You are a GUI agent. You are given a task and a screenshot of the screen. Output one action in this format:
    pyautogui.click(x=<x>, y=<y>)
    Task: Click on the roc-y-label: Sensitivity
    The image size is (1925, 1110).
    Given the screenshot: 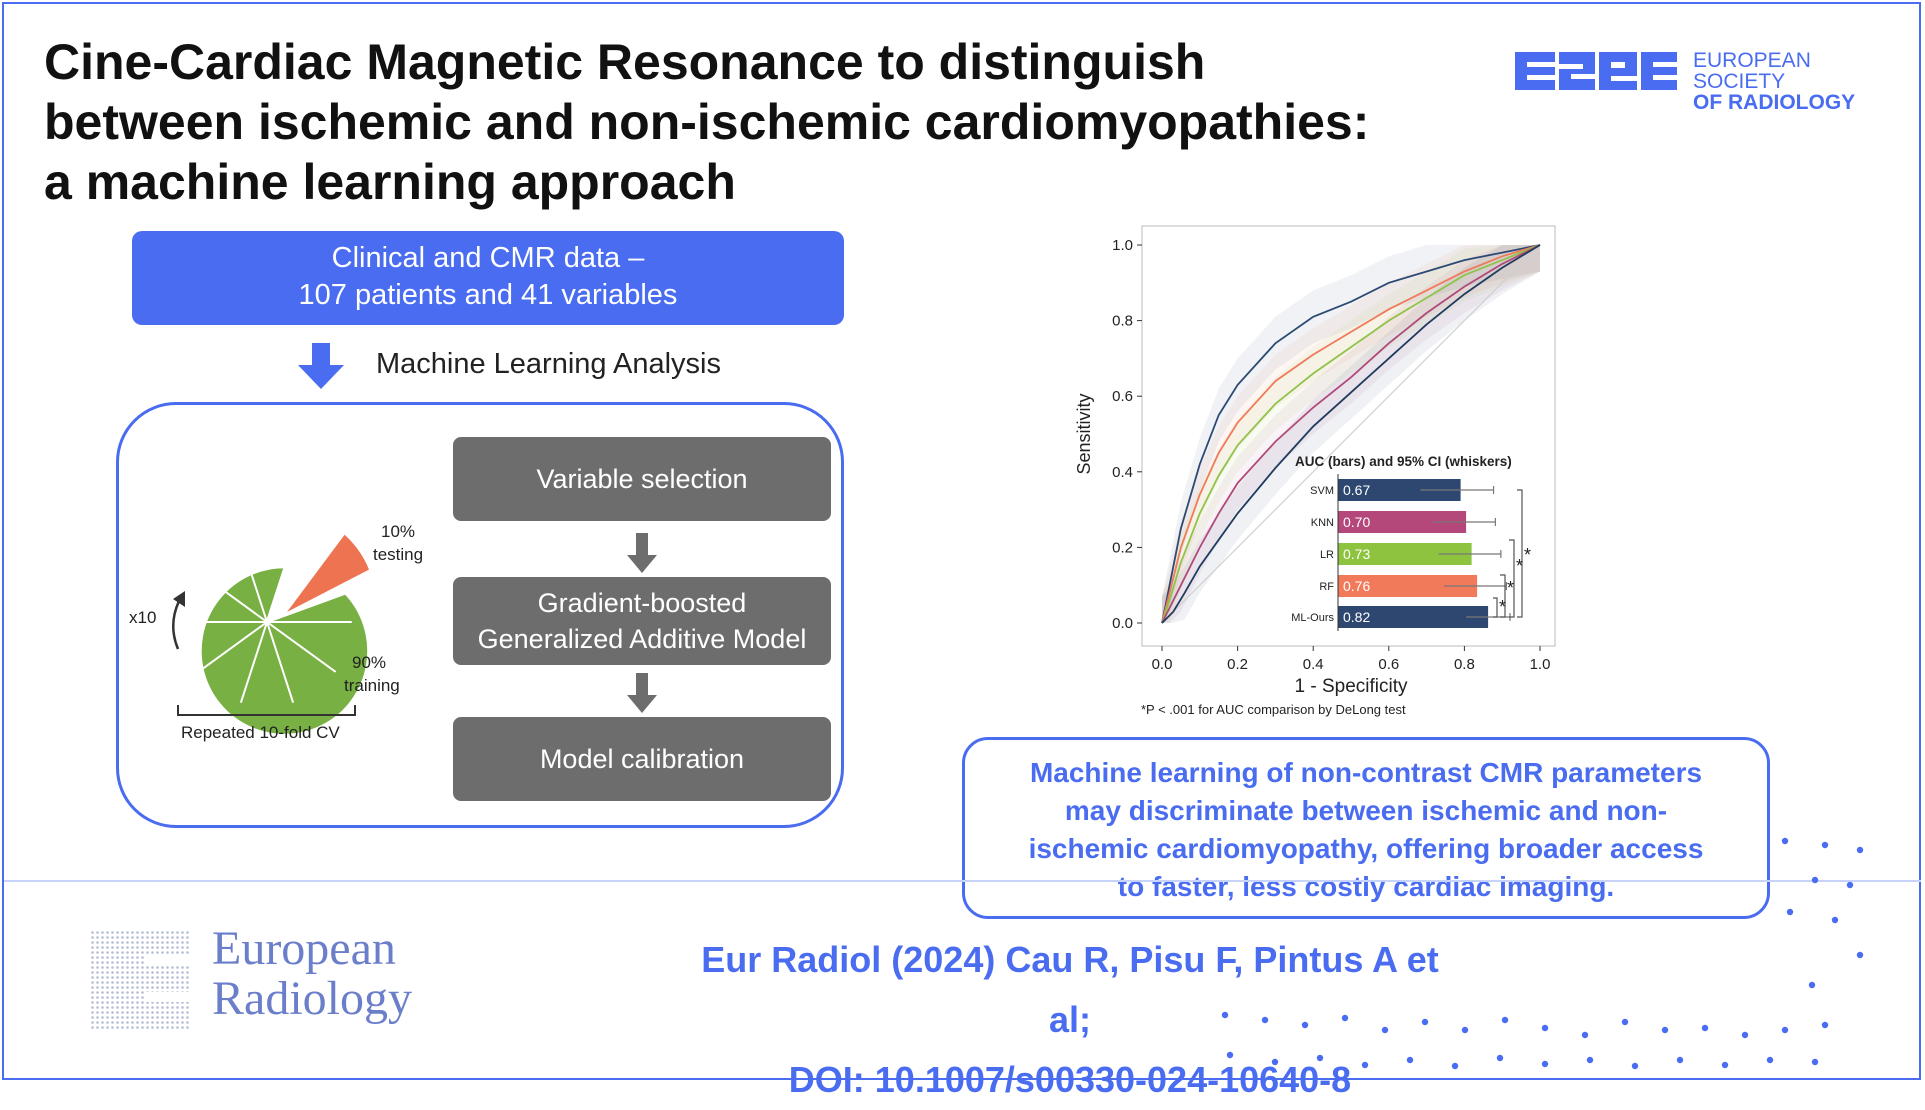 What is the action you would take?
    pyautogui.click(x=1084, y=433)
    